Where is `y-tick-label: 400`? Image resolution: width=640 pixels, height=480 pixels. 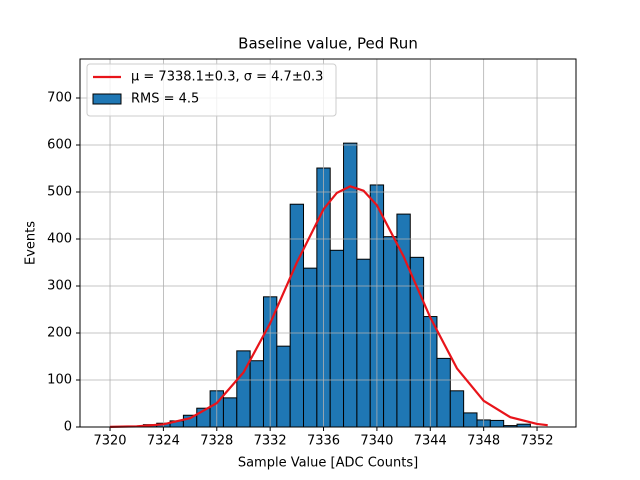
y-tick-label: 400 is located at coordinates (59, 239).